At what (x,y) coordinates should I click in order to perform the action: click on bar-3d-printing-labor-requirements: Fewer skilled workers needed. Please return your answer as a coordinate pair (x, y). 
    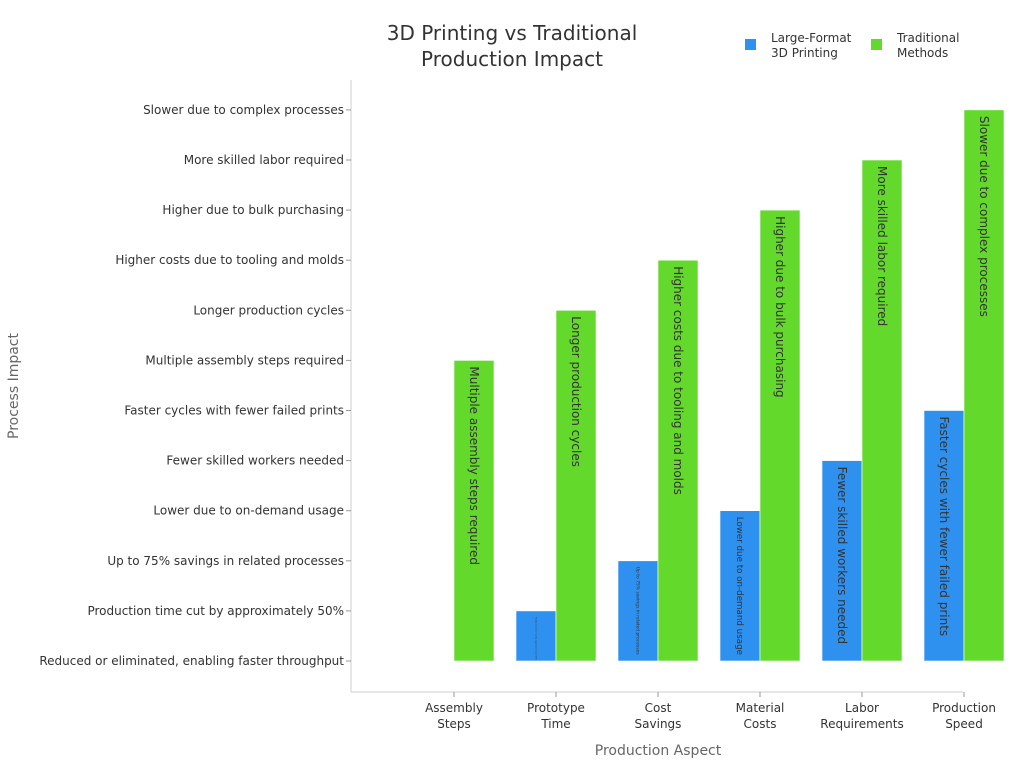
    Looking at the image, I should click on (842, 561).